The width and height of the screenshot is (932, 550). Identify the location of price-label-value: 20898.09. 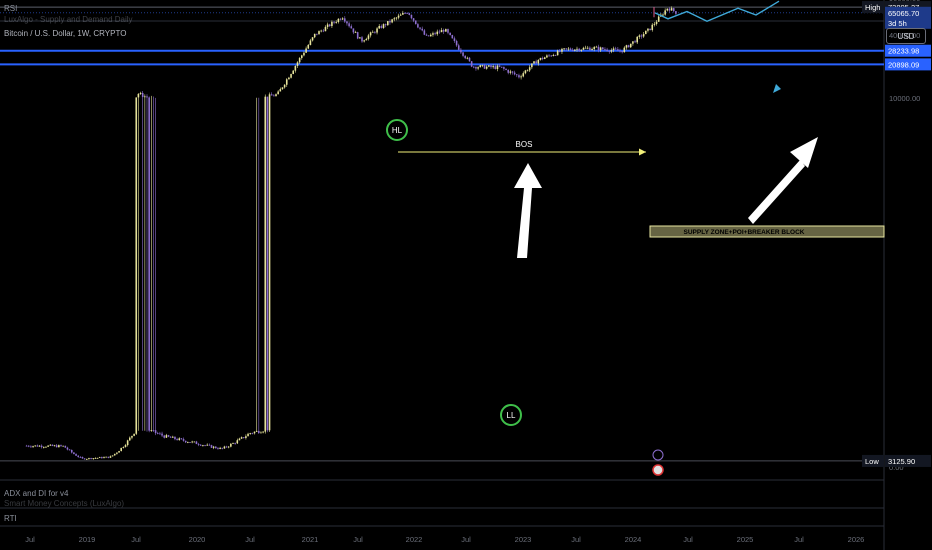
(903, 64).